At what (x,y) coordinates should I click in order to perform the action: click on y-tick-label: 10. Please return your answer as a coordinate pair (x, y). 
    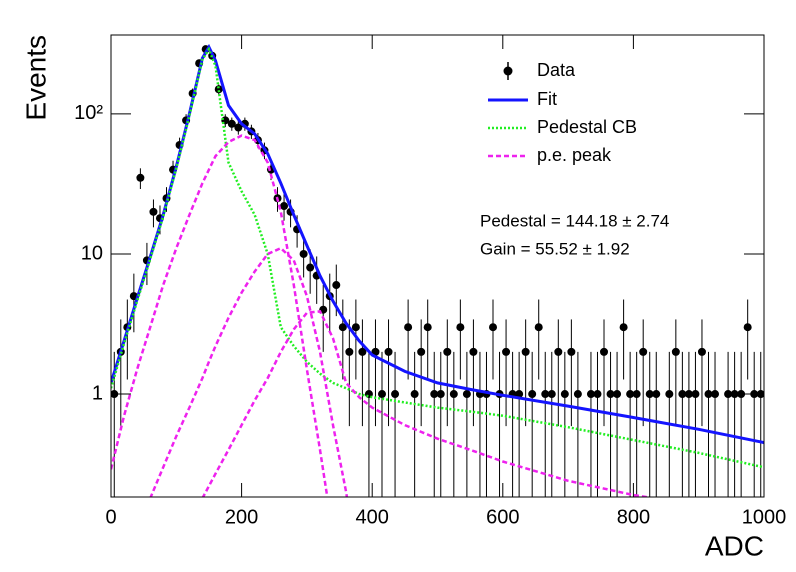
    Looking at the image, I should click on (92, 253).